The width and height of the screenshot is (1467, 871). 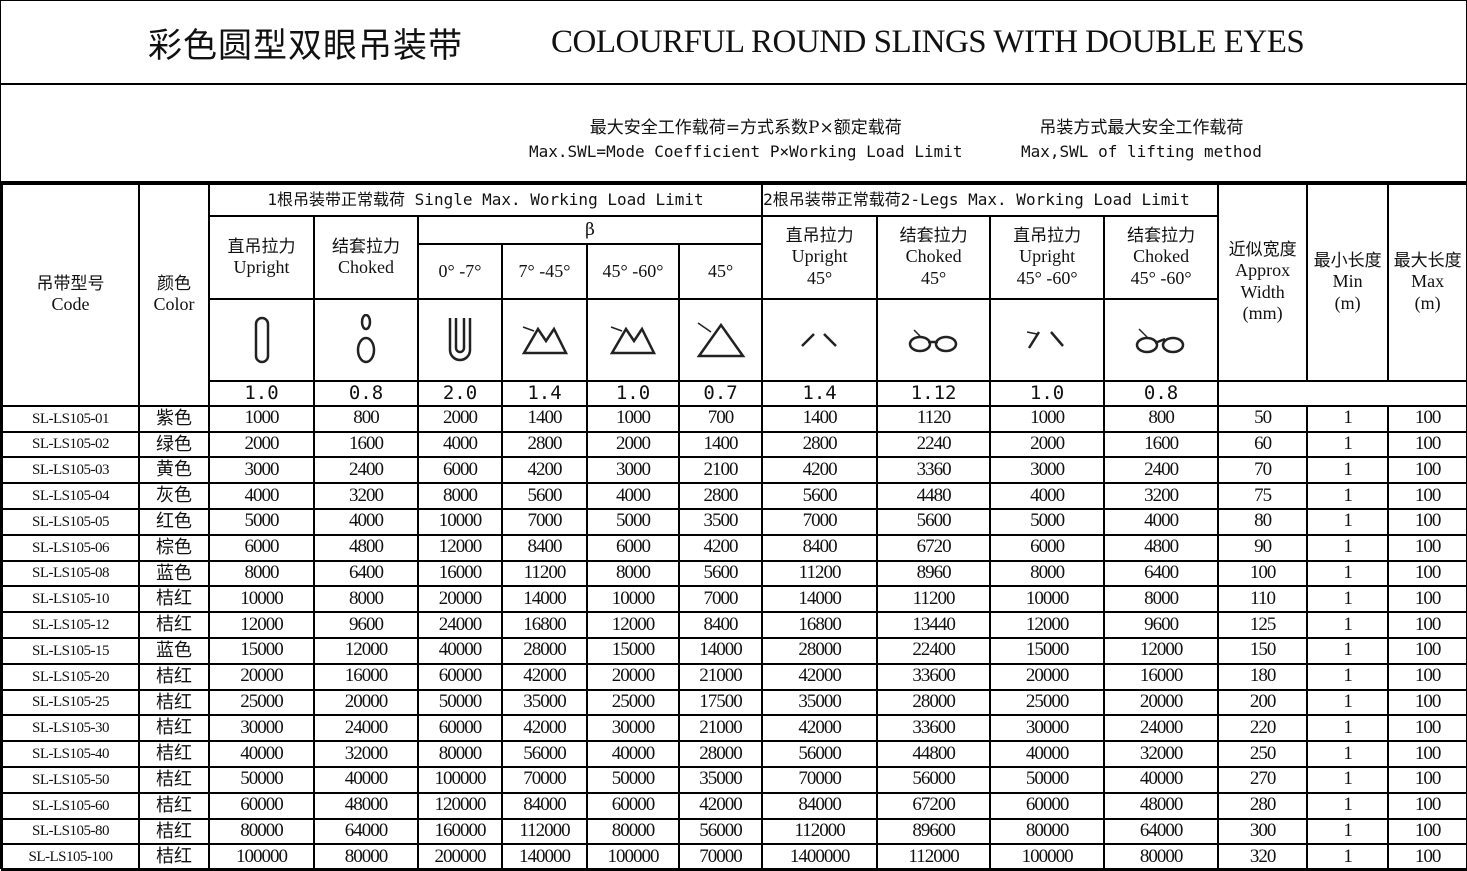 I want to click on header-code: 吊带型号 Code, so click(x=70, y=295).